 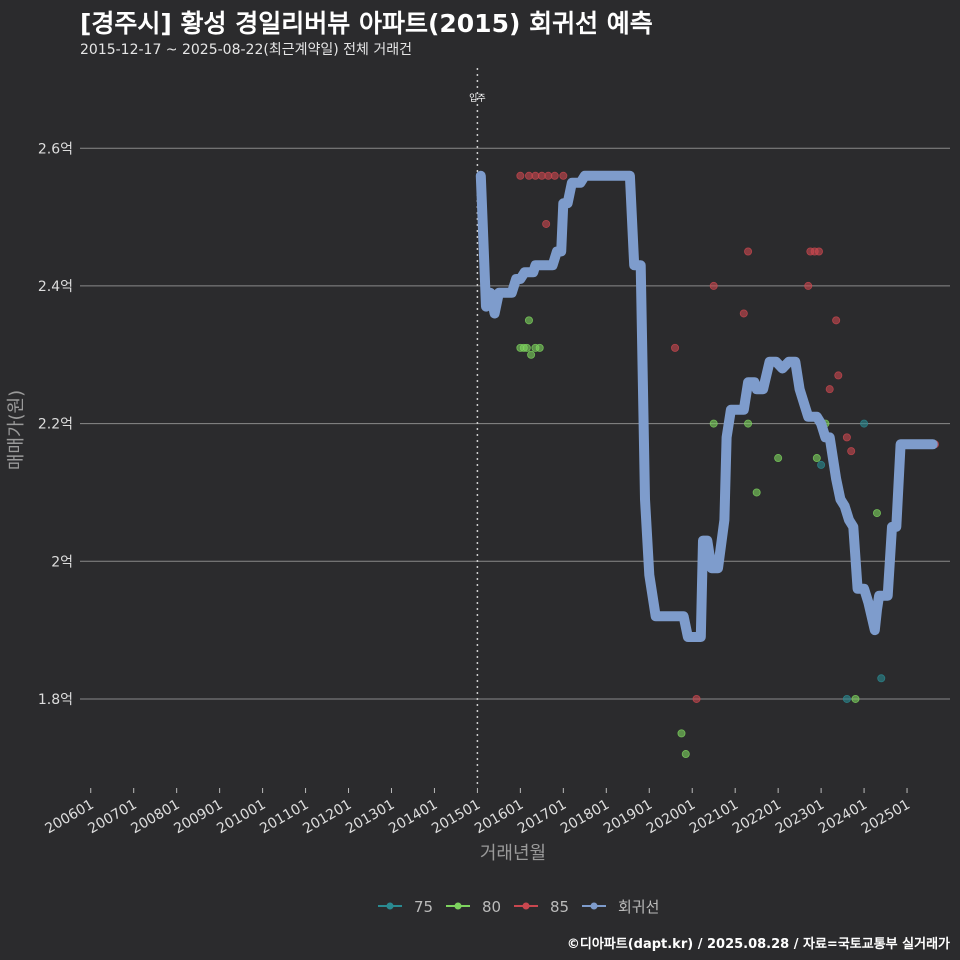 What do you see at coordinates (559, 907) in the screenshot?
I see `legend-label-85: 85` at bounding box center [559, 907].